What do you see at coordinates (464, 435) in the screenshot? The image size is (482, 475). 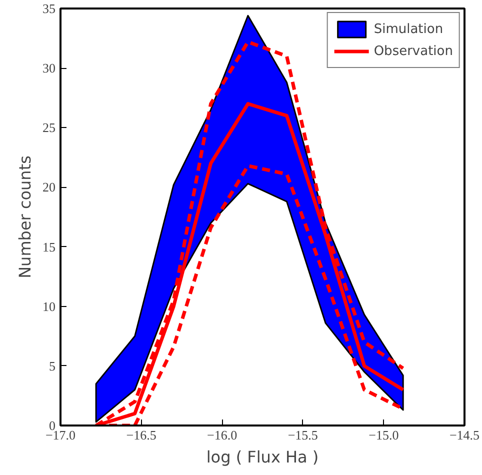 I see `x-tick-label: −14.5` at bounding box center [464, 435].